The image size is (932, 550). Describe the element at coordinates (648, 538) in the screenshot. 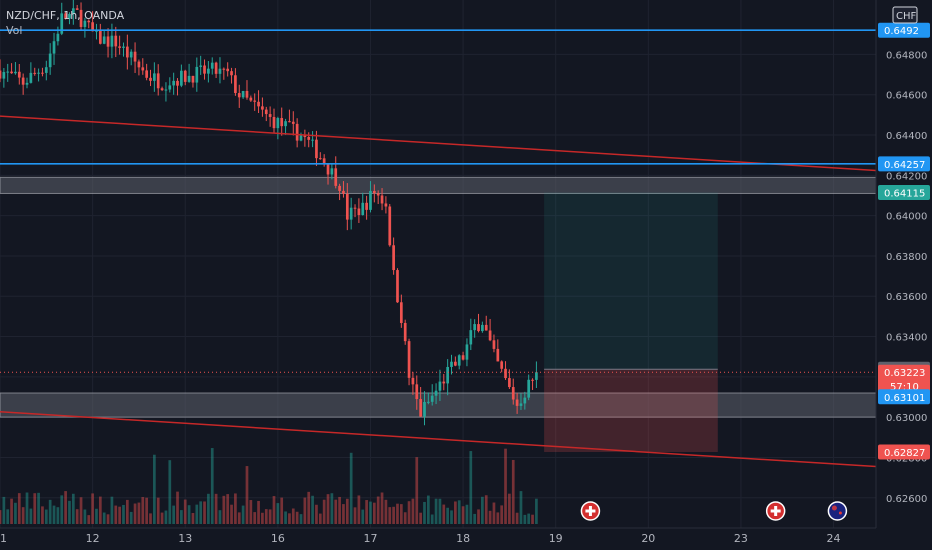

I see `time-tick-label: 20` at that location.